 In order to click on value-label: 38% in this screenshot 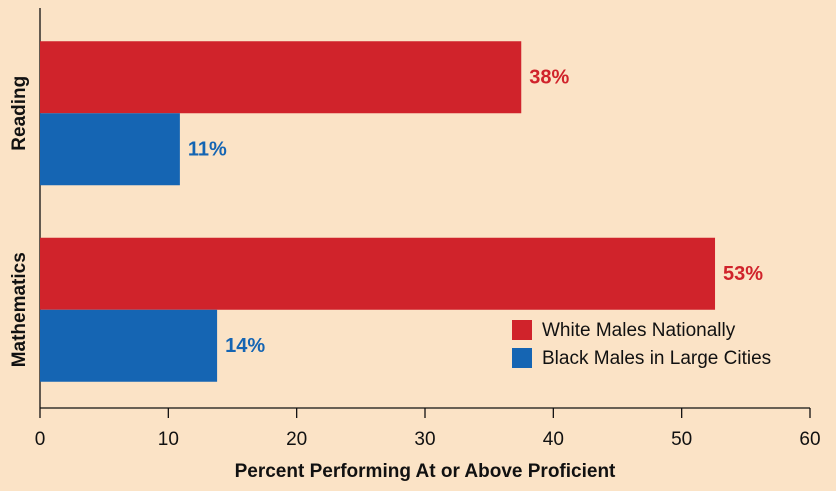, I will do `click(549, 78)`.